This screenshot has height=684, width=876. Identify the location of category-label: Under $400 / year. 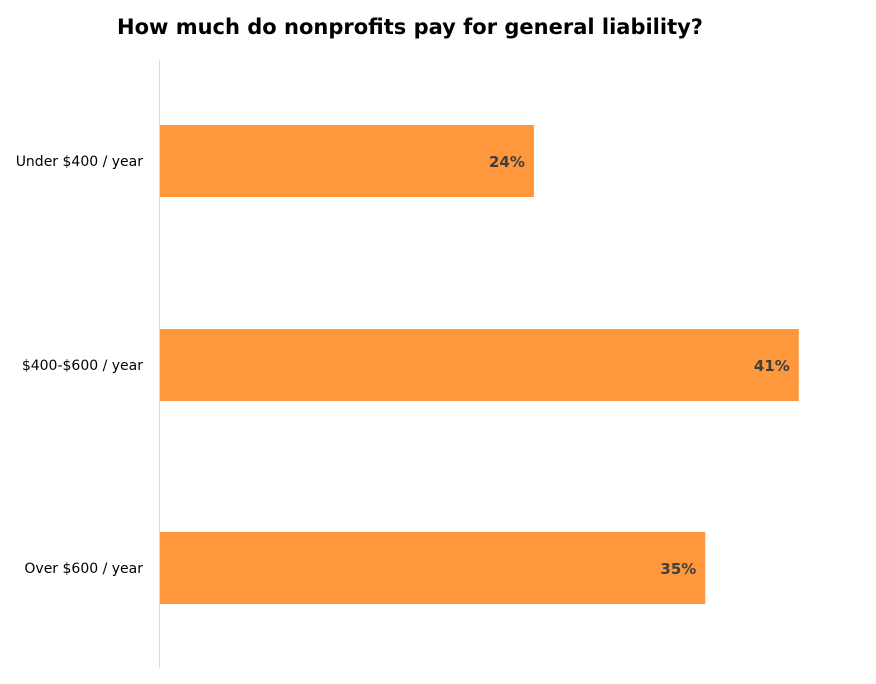
(80, 162).